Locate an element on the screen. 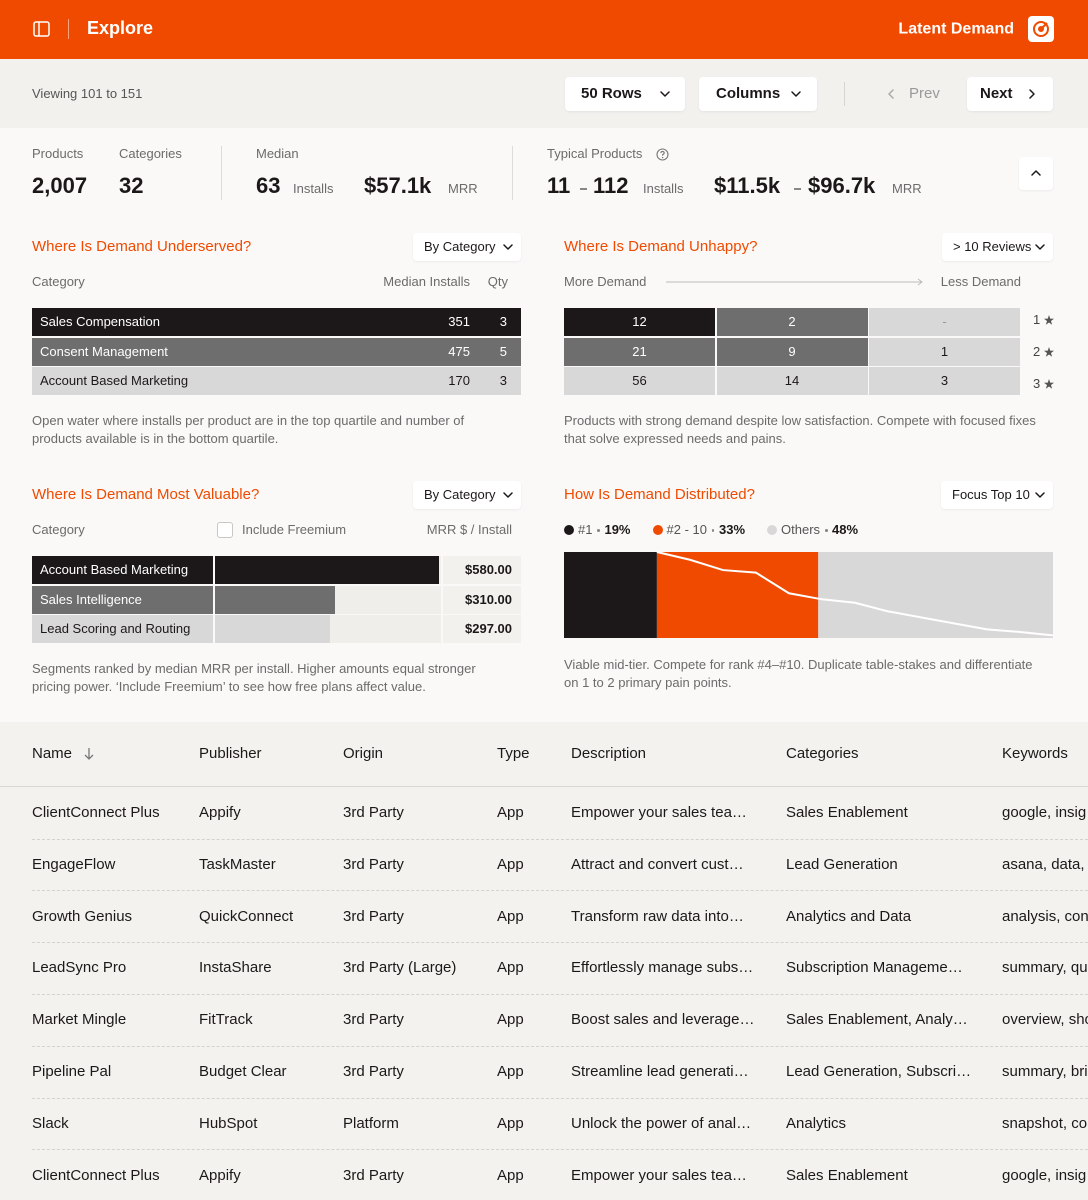  stat-label: Median is located at coordinates (277, 154).